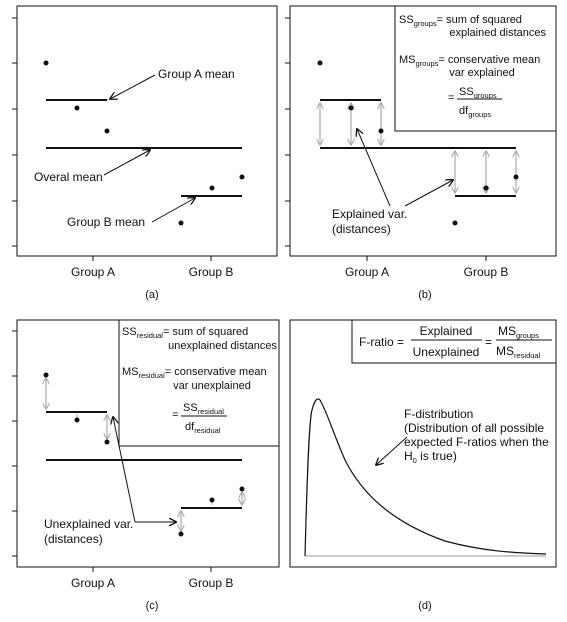 The image size is (567, 622). Describe the element at coordinates (126, 163) in the screenshot. I see `overall-mean-arrow` at that location.